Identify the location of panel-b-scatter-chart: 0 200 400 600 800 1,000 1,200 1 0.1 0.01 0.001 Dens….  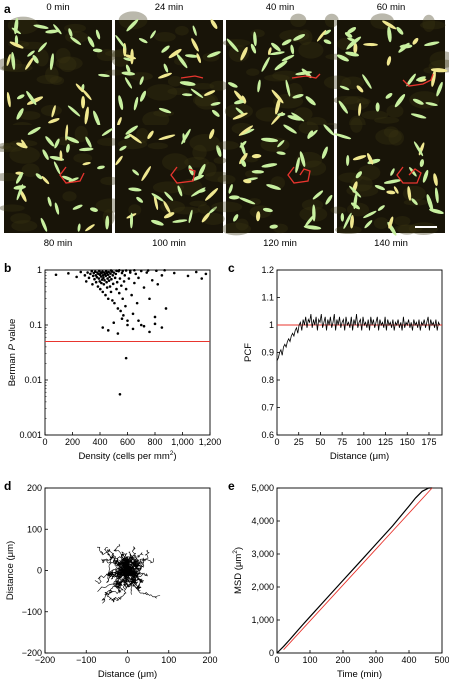
(114, 363).